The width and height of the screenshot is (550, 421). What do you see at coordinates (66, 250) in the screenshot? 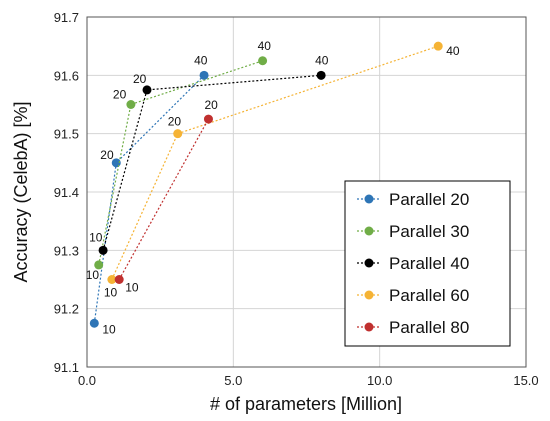
I see `y-tick-label: 91.3` at bounding box center [66, 250].